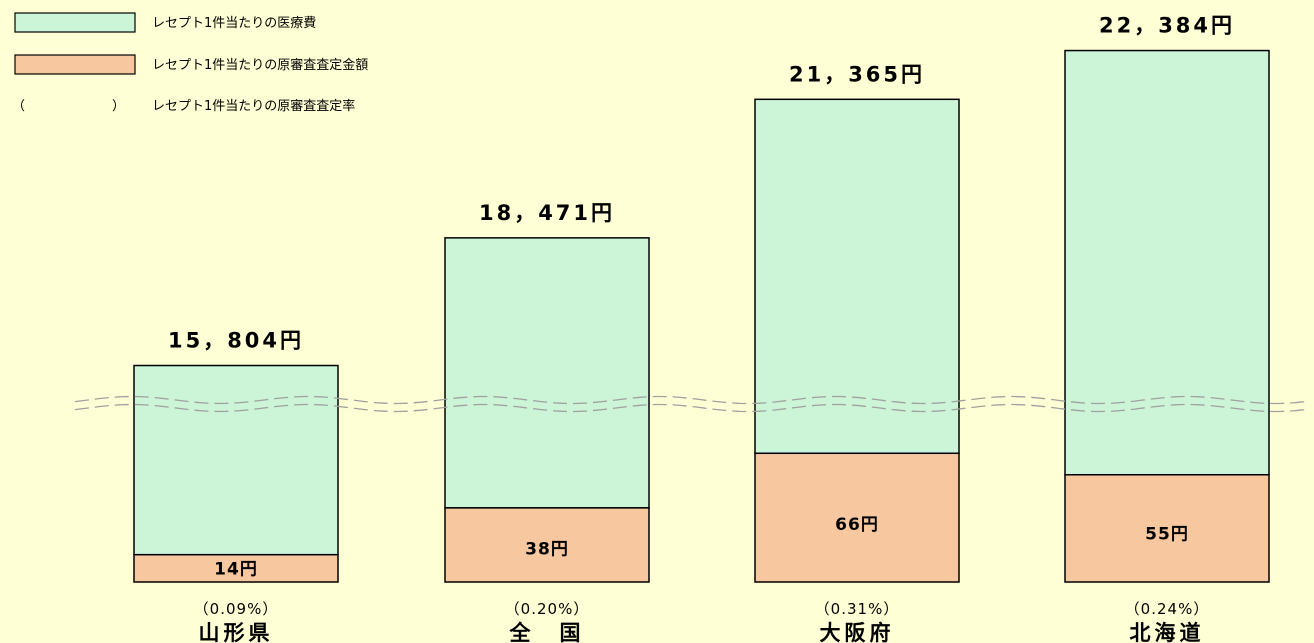 Image resolution: width=1314 pixels, height=643 pixels. I want to click on legend-label-assessed-rate: レセプト1件当たりの原審査査定率, so click(253, 106).